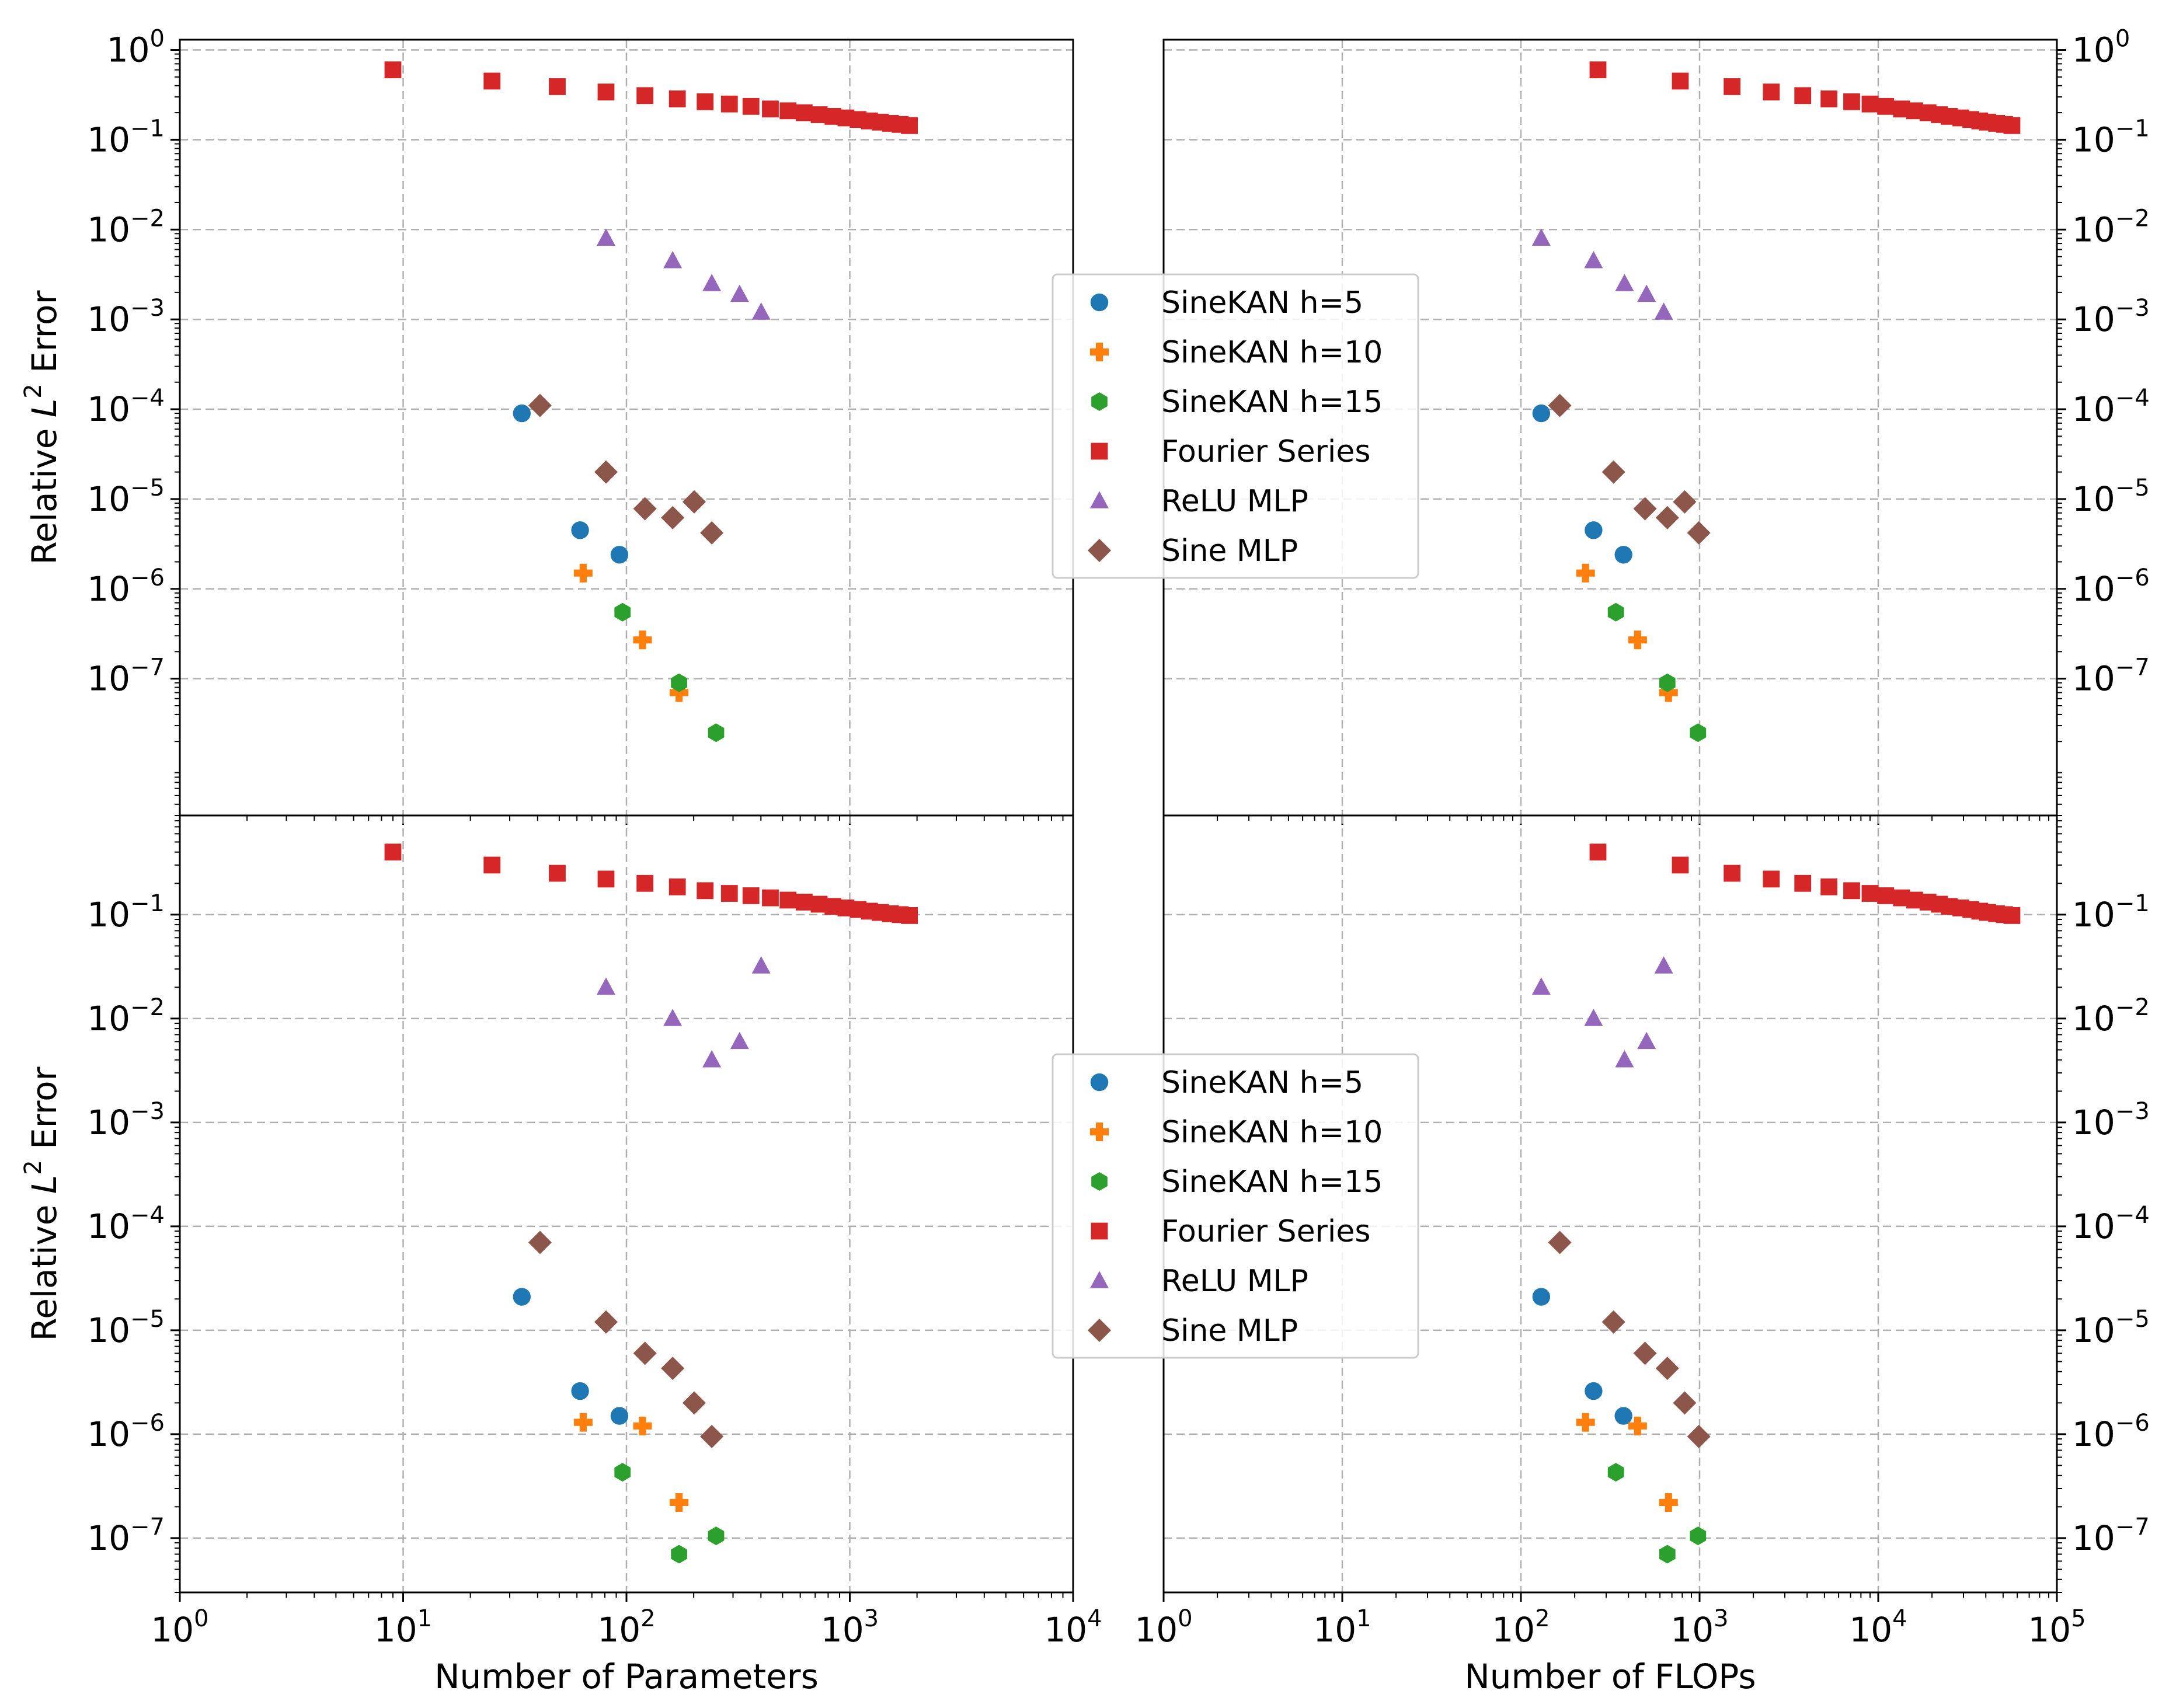  Describe the element at coordinates (44, 1113) in the screenshot. I see `y-axis-title-suffix: Error` at that location.